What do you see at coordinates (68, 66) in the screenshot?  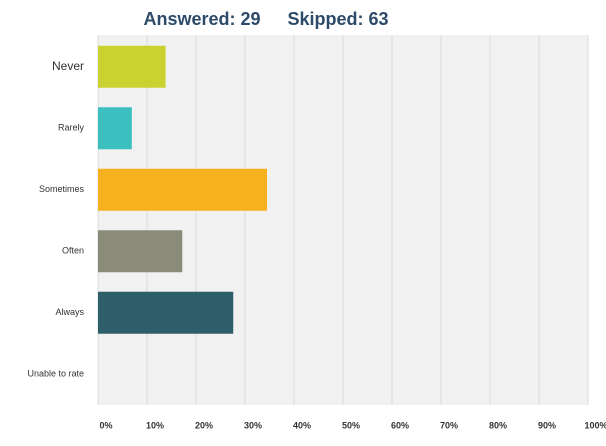 I see `y-tick-label: Never` at bounding box center [68, 66].